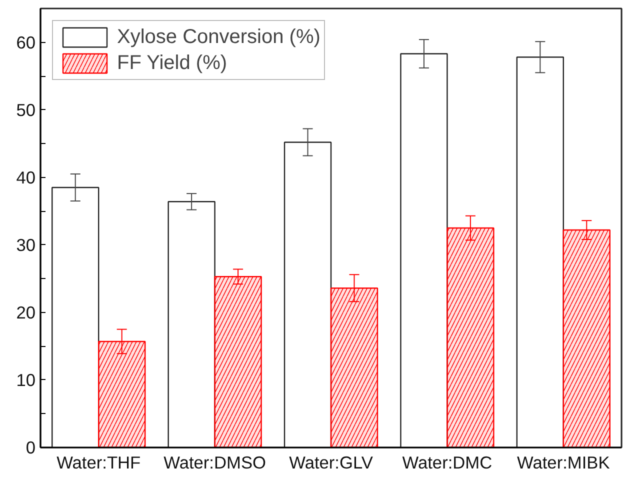 Image resolution: width=623 pixels, height=477 pixels. What do you see at coordinates (215, 462) in the screenshot?
I see `x-tick-label: Water:DMSO` at bounding box center [215, 462].